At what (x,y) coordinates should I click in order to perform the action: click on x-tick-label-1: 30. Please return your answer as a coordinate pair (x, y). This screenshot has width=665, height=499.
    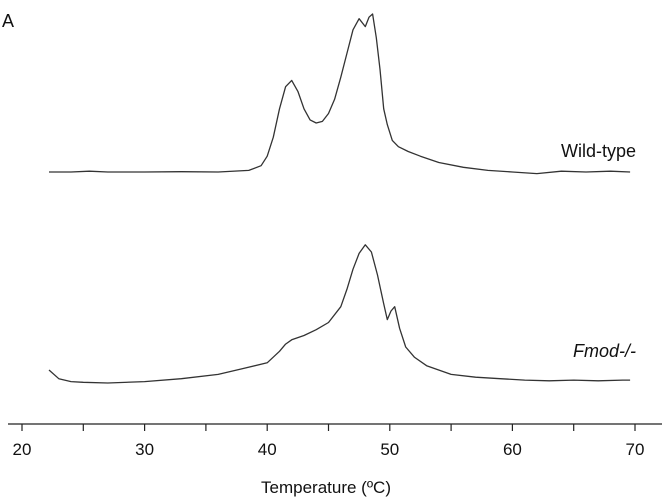
    Looking at the image, I should click on (144, 449).